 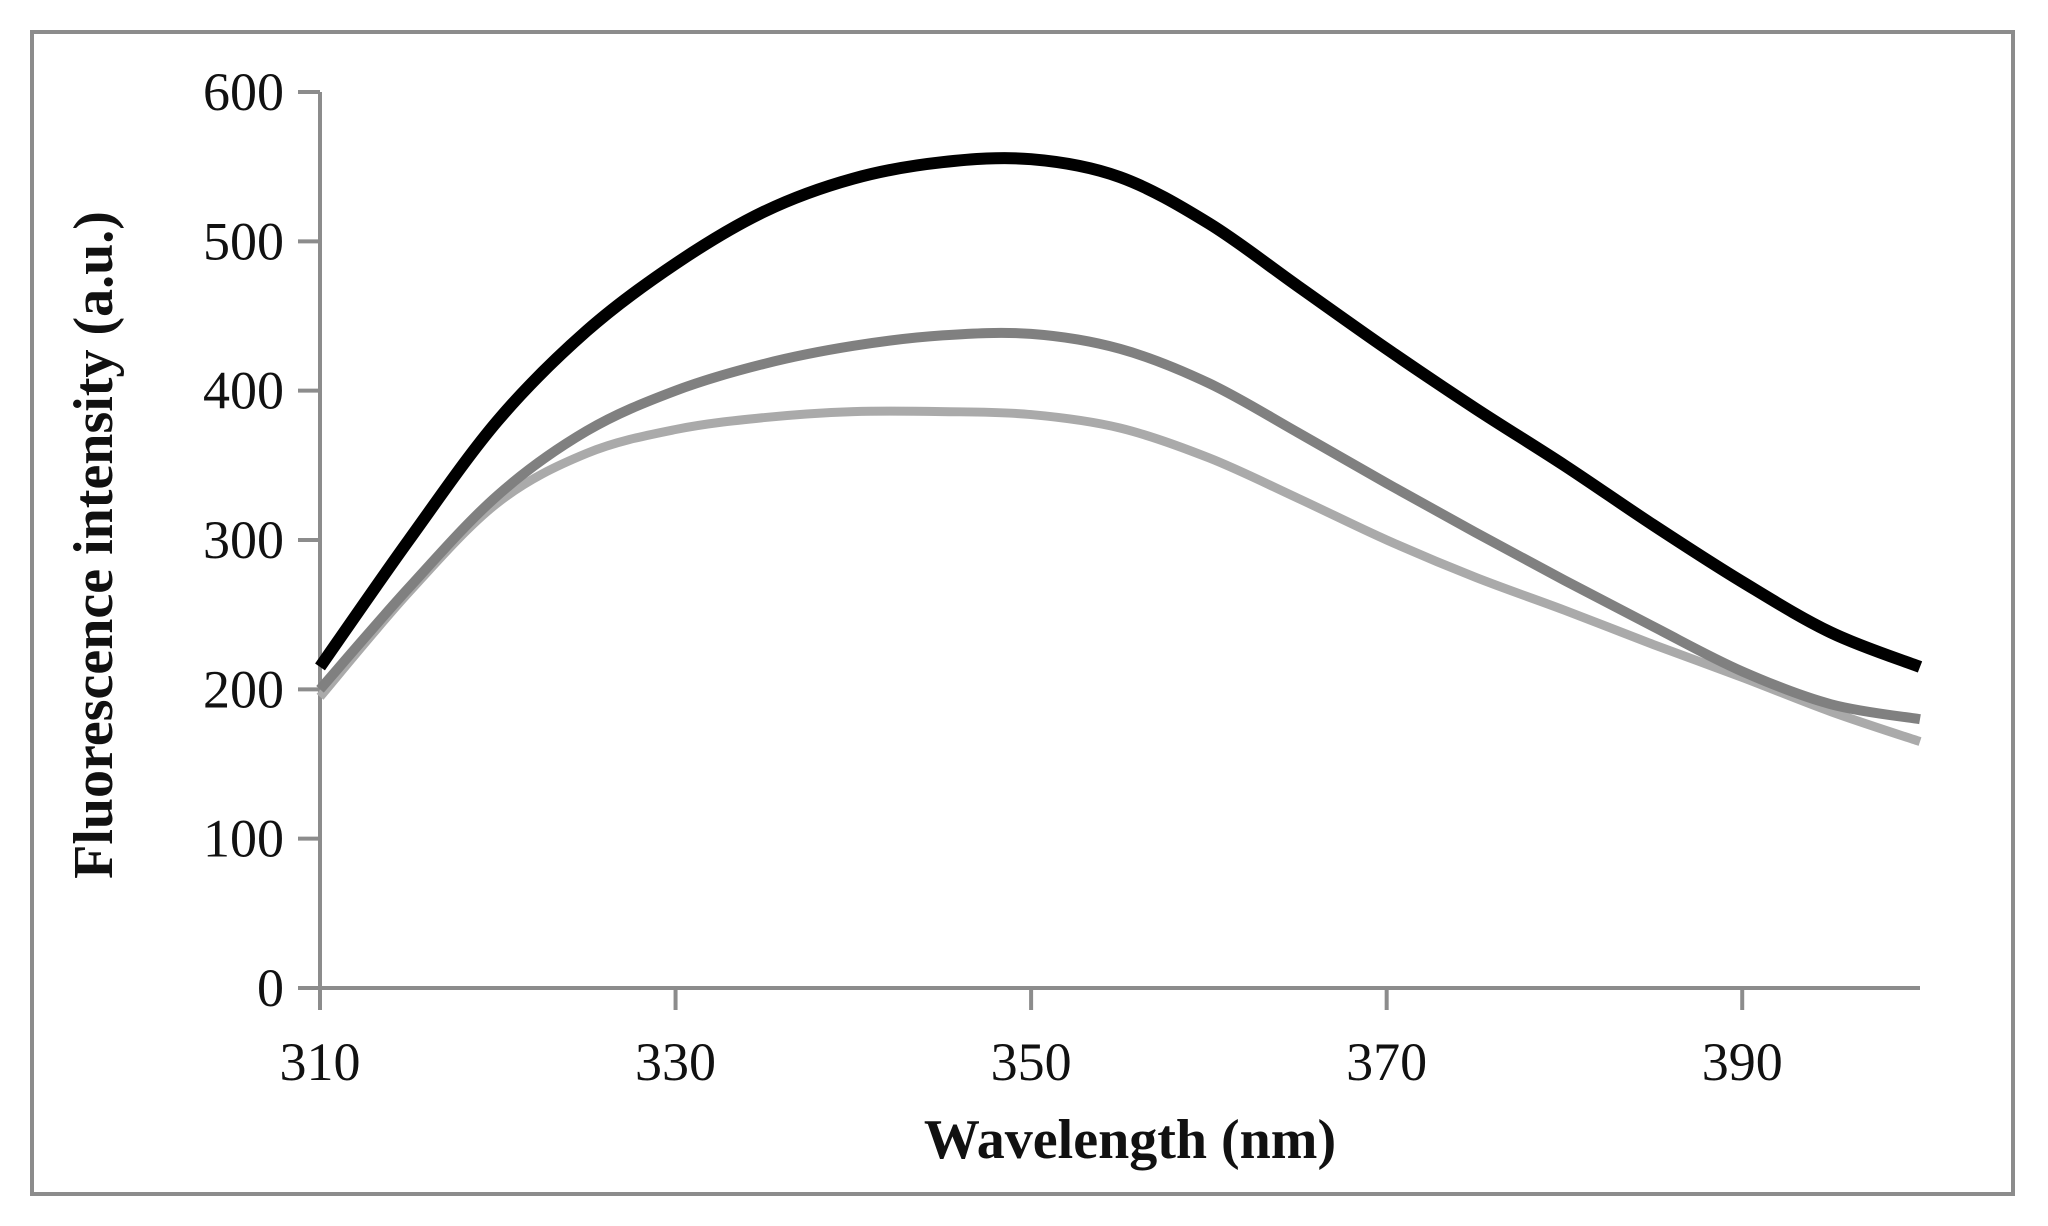 I want to click on y-tick-label: 500, so click(x=243, y=241).